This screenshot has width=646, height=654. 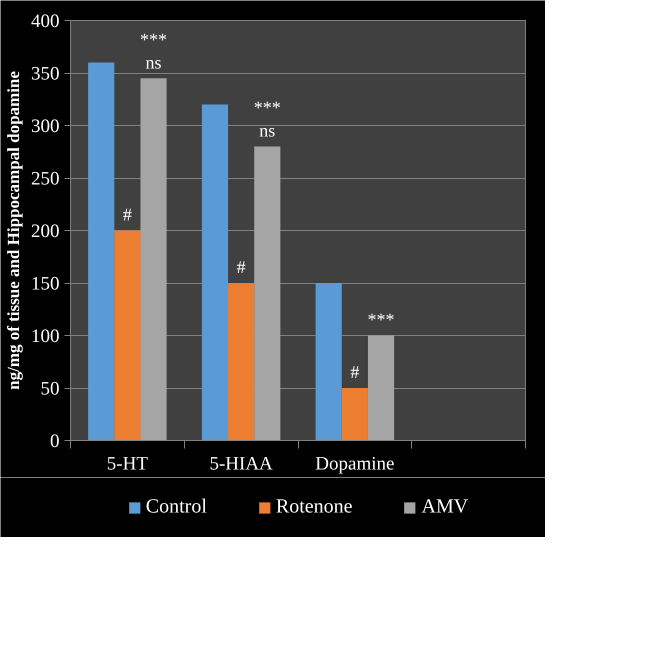 I want to click on x-tick-label: 5-HT, so click(x=127, y=464).